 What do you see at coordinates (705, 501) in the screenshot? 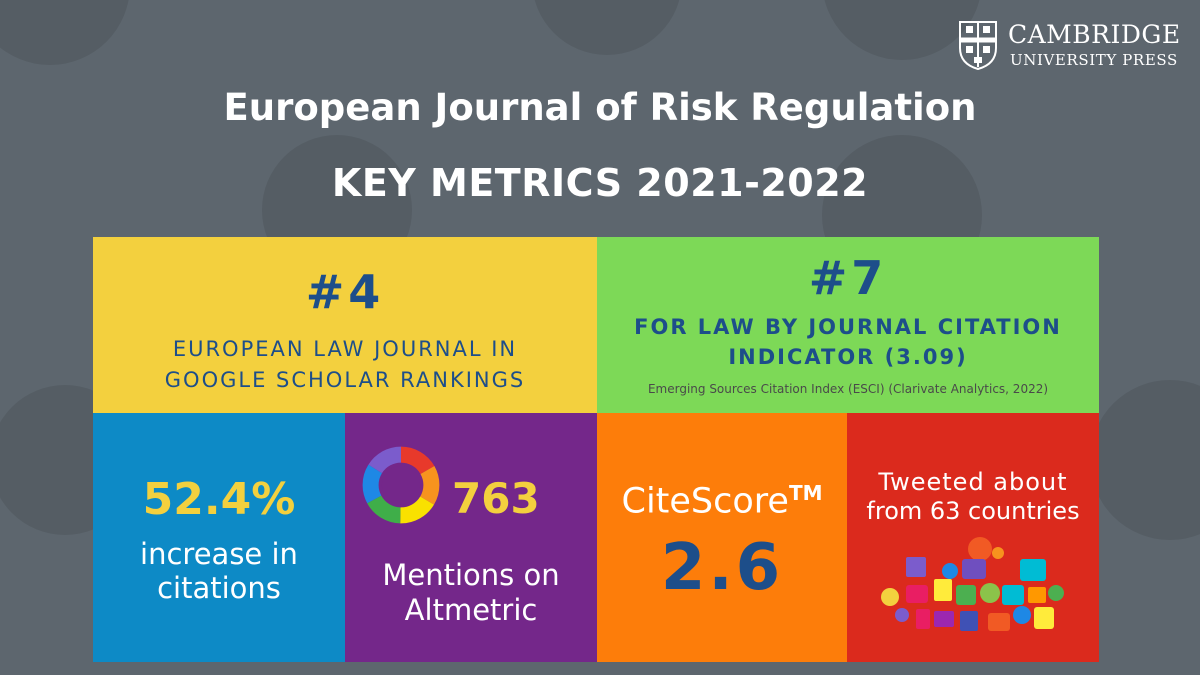
I see `citescore-label: CiteScore` at bounding box center [705, 501].